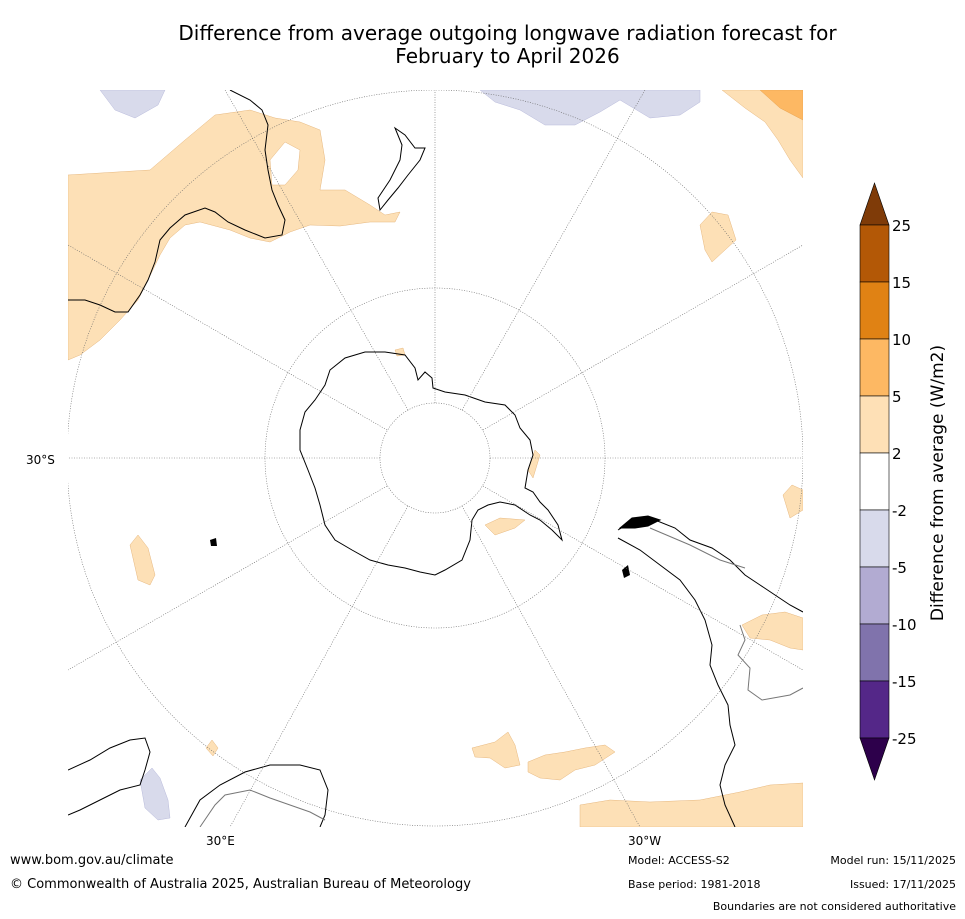  I want to click on colorbar-tick-label: -25, so click(904, 739).